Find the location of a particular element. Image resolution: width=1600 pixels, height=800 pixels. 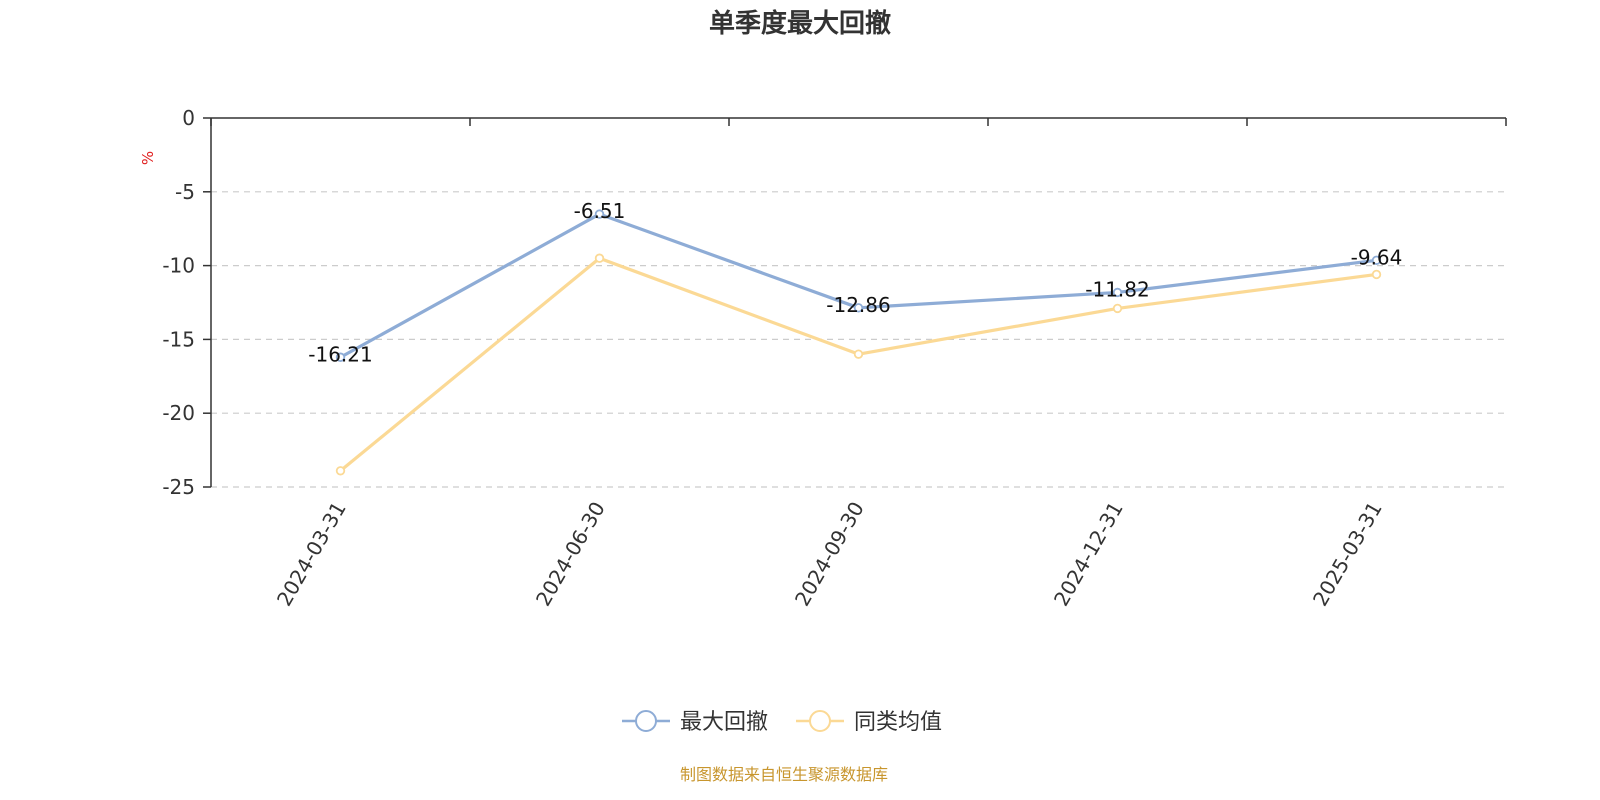

y-tick-label: -5 is located at coordinates (185, 192).